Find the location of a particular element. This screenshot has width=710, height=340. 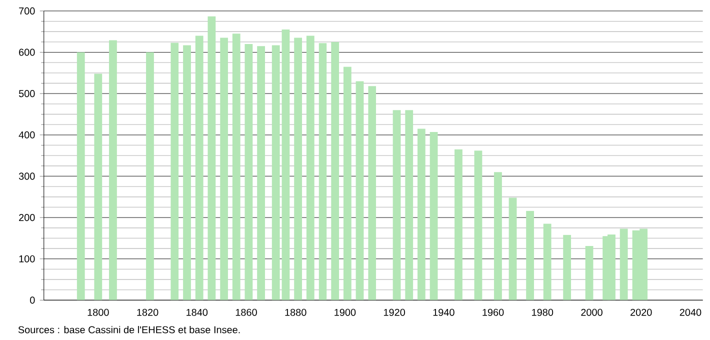

x-tick-label: 2000 is located at coordinates (591, 312).